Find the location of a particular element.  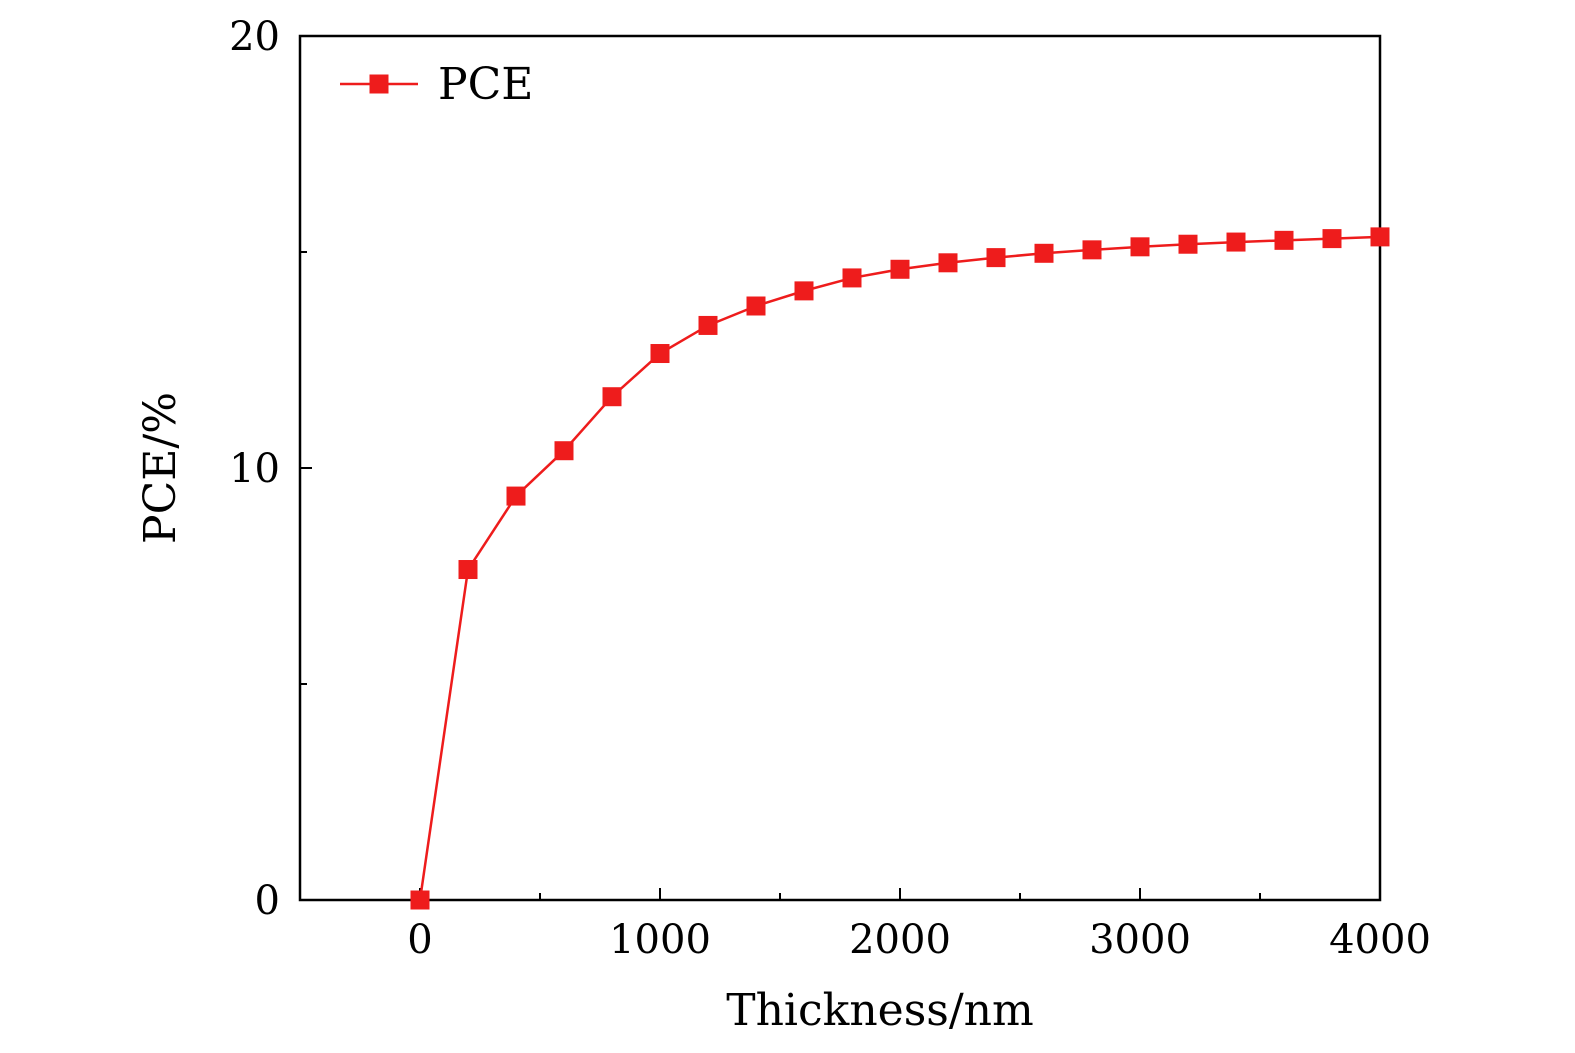

legend-marker is located at coordinates (379, 84).